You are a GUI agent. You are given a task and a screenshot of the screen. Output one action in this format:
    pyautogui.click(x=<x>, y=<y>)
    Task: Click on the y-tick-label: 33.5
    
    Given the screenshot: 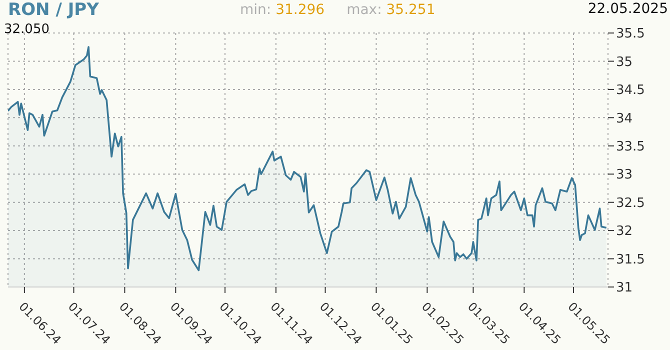 What is the action you would take?
    pyautogui.click(x=630, y=147)
    